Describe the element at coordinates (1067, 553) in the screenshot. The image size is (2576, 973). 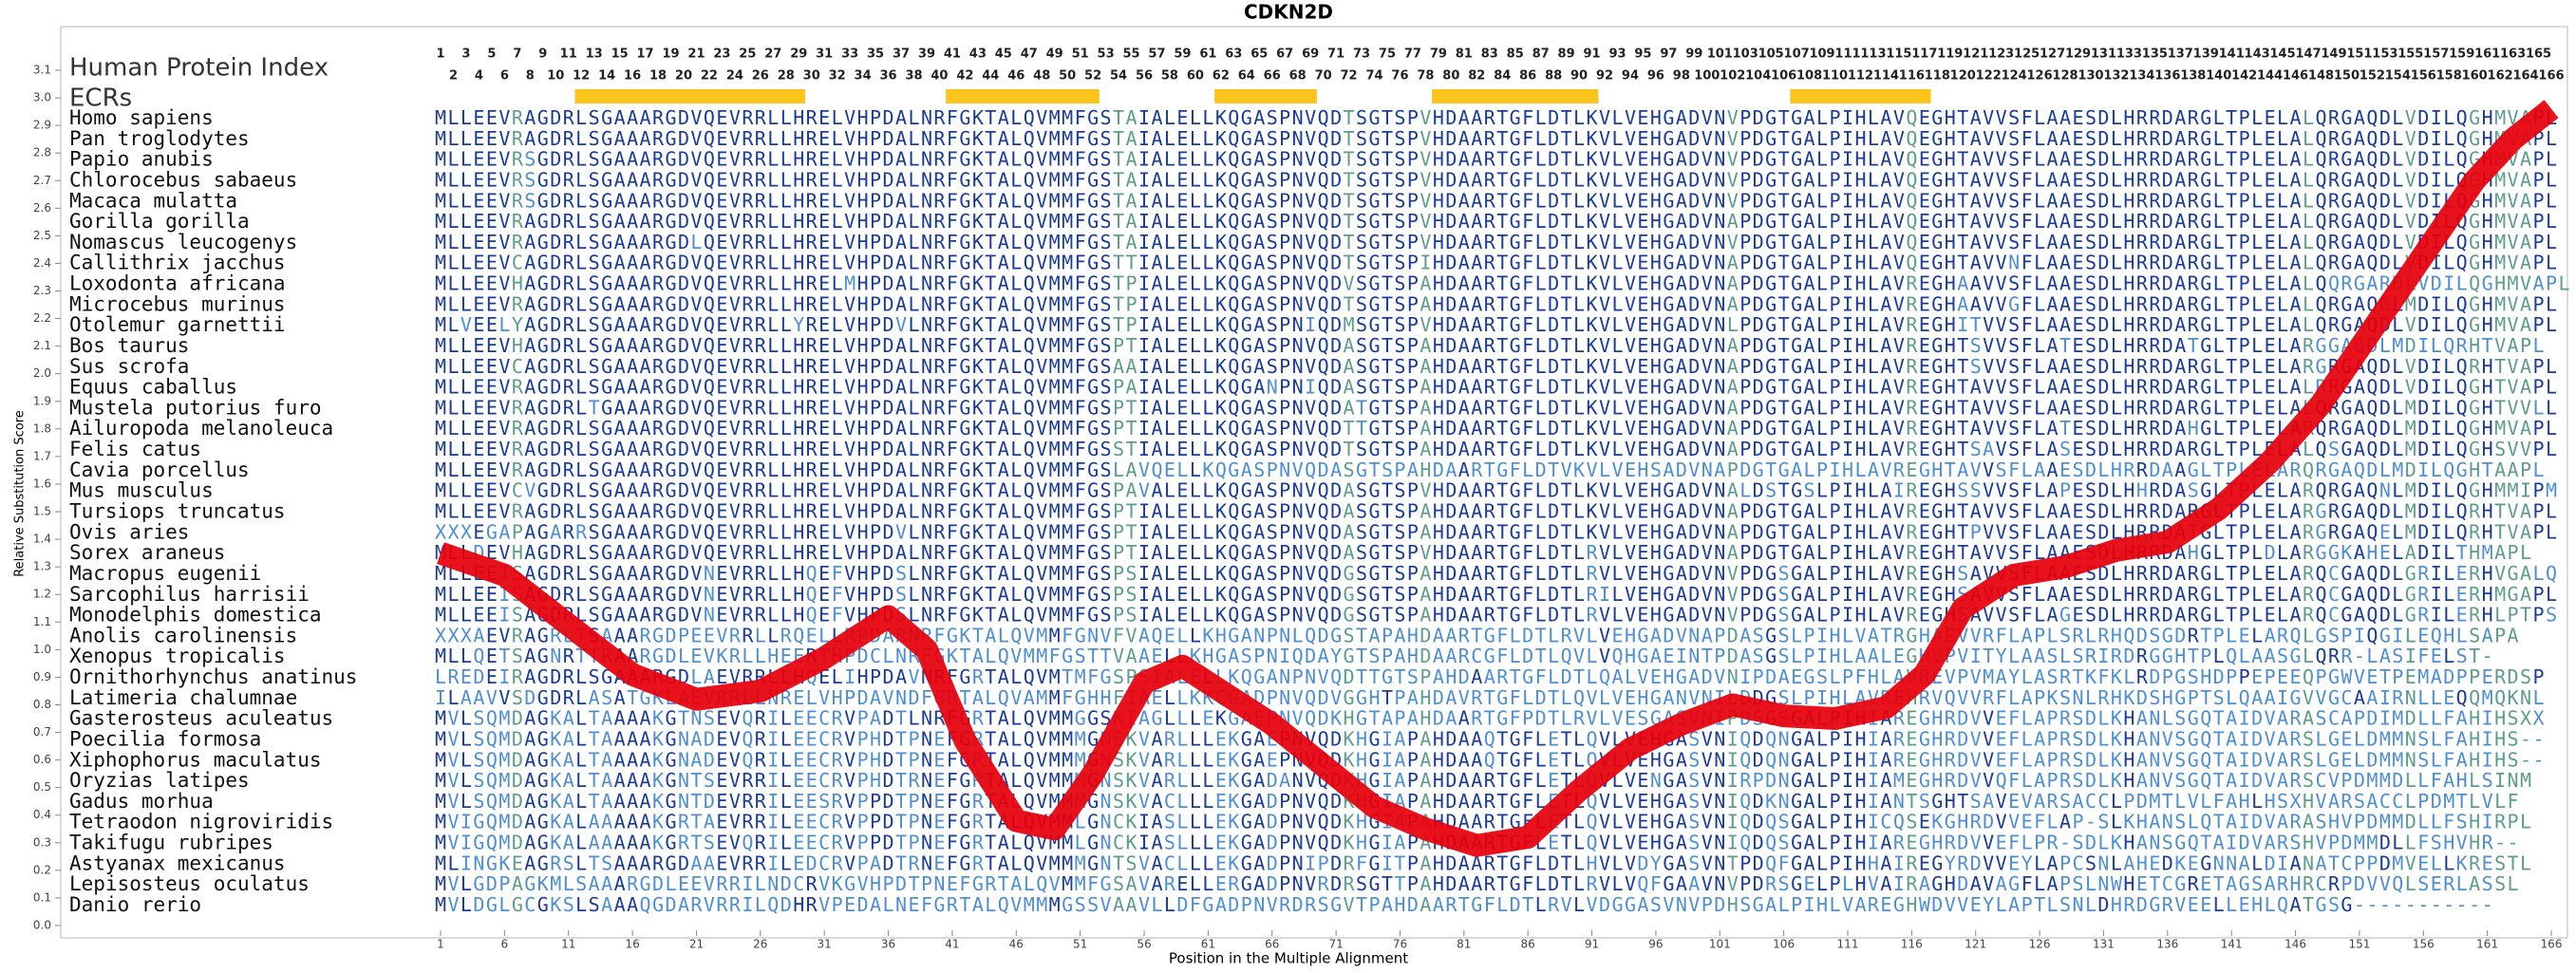
I see `residue: M` at that location.